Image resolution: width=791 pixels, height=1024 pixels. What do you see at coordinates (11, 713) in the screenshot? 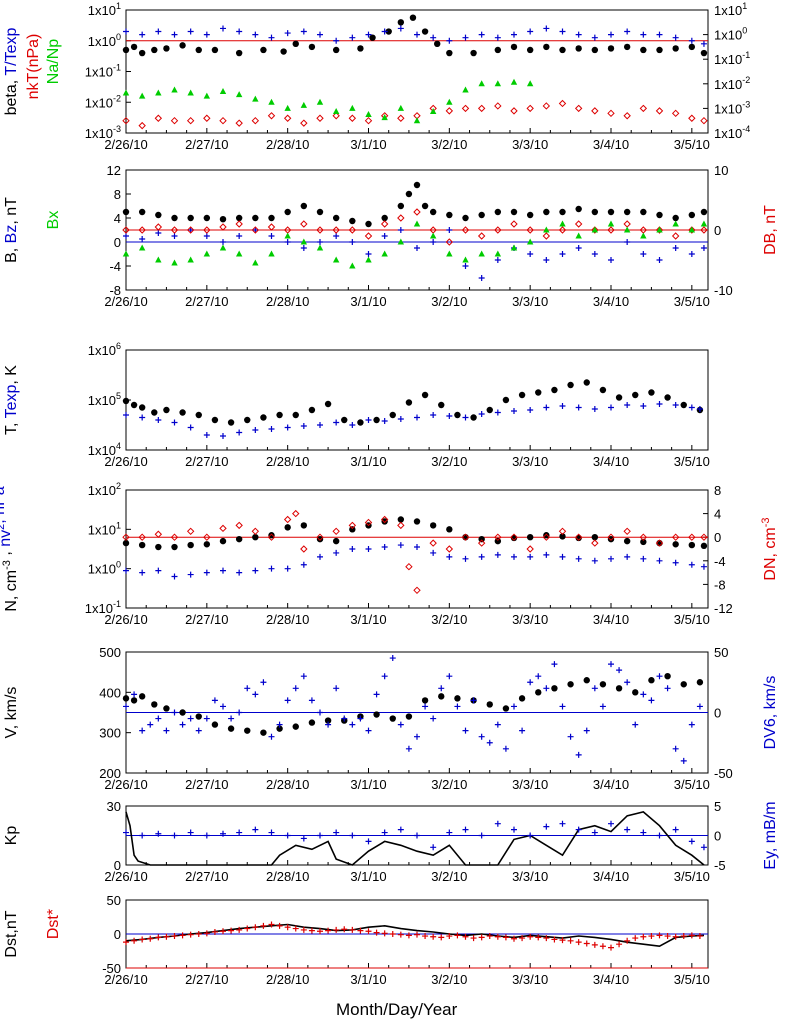
I see `y-axis-label: V, km/s` at bounding box center [11, 713].